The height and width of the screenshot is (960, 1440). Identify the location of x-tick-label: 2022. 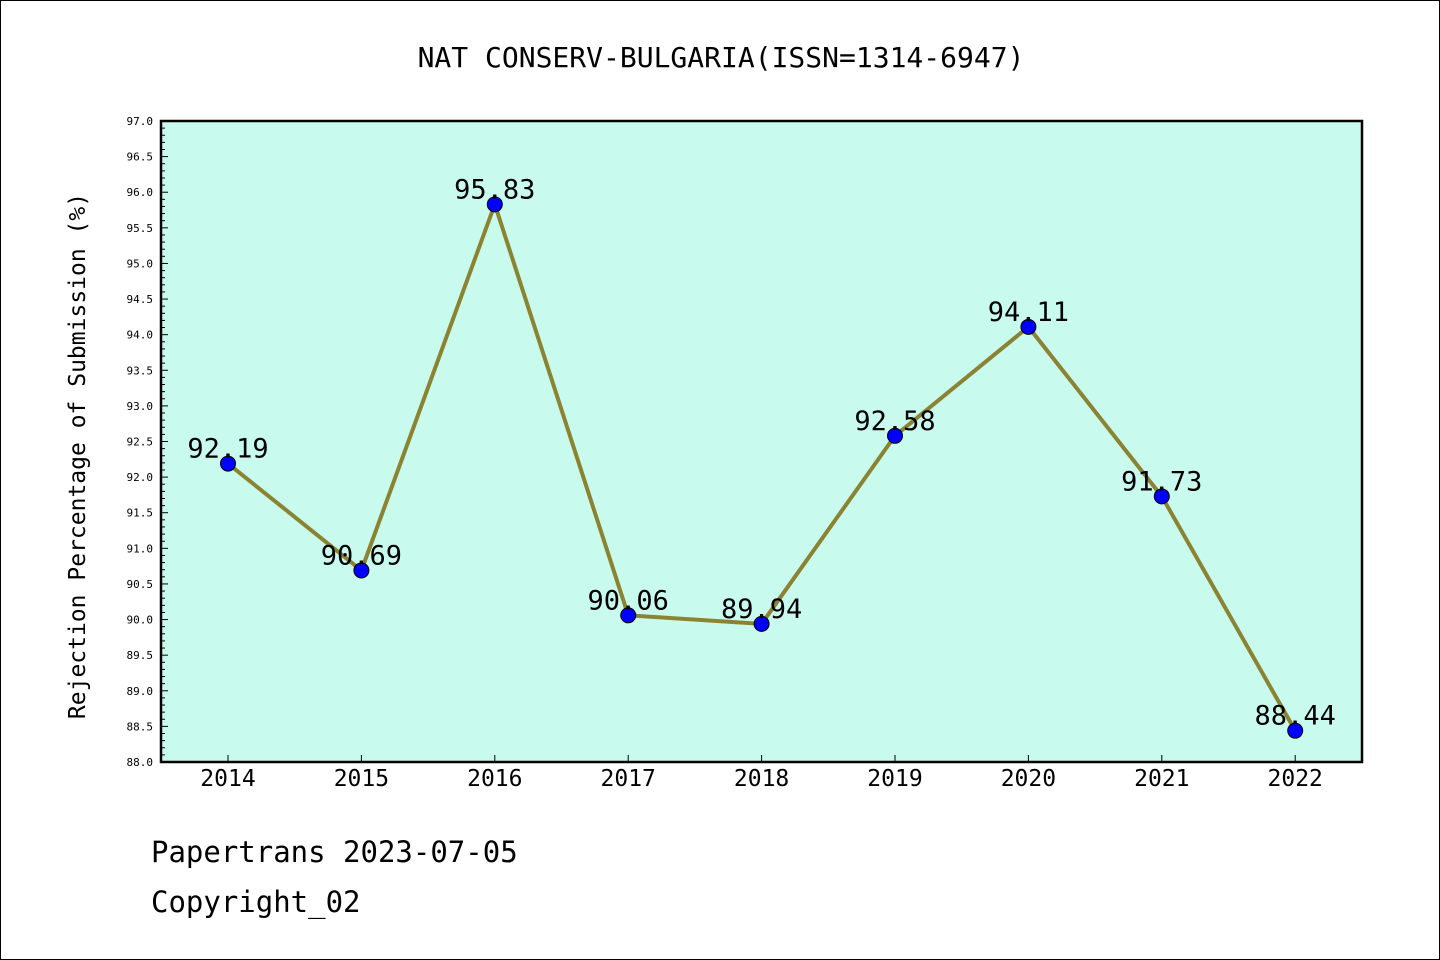
(1295, 779).